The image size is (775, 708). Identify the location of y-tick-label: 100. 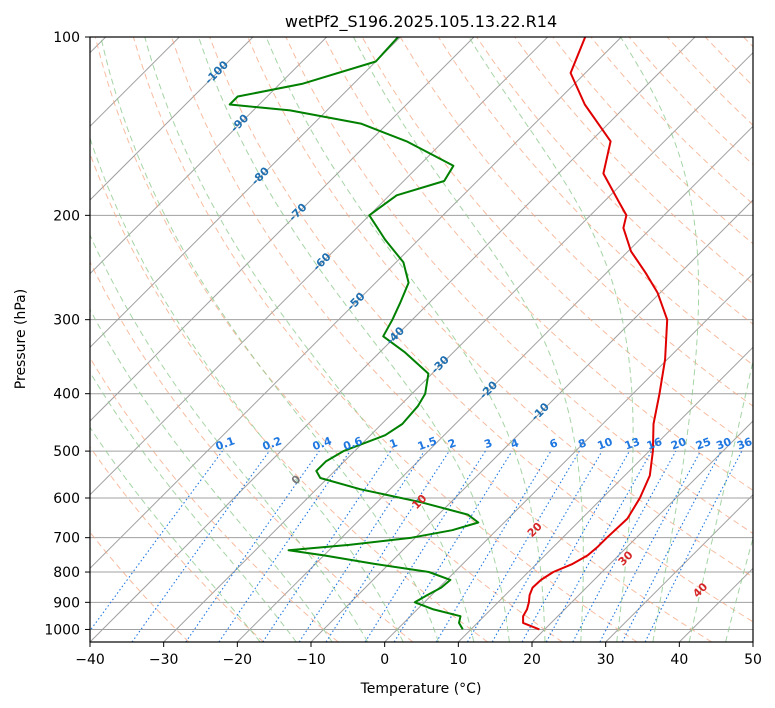
(66, 38).